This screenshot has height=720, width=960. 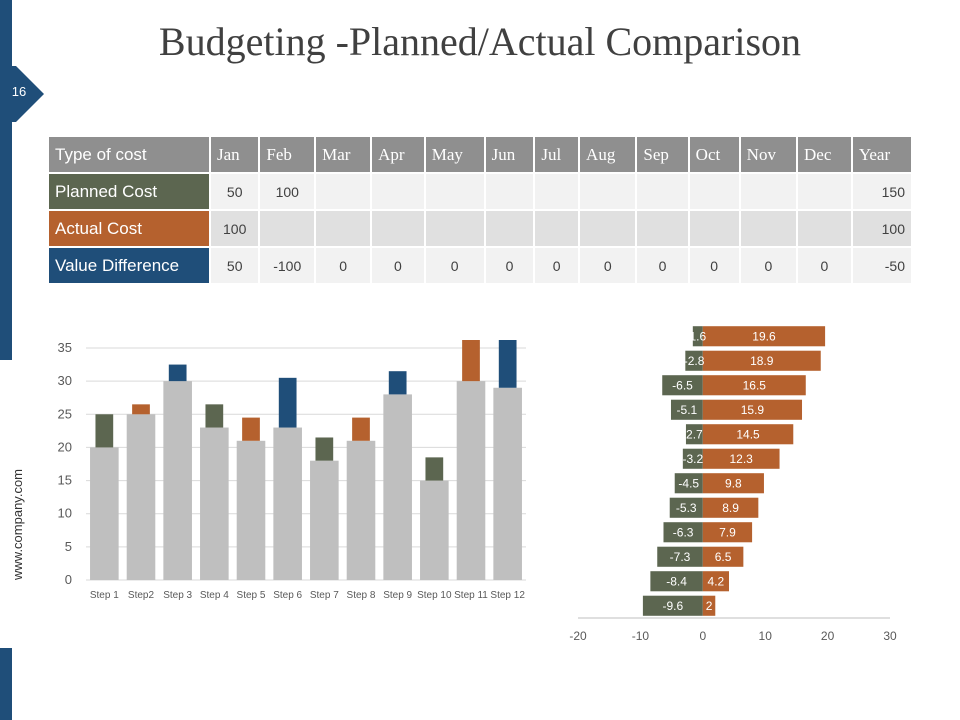 I want to click on table-header-jul: Jul, so click(x=557, y=154).